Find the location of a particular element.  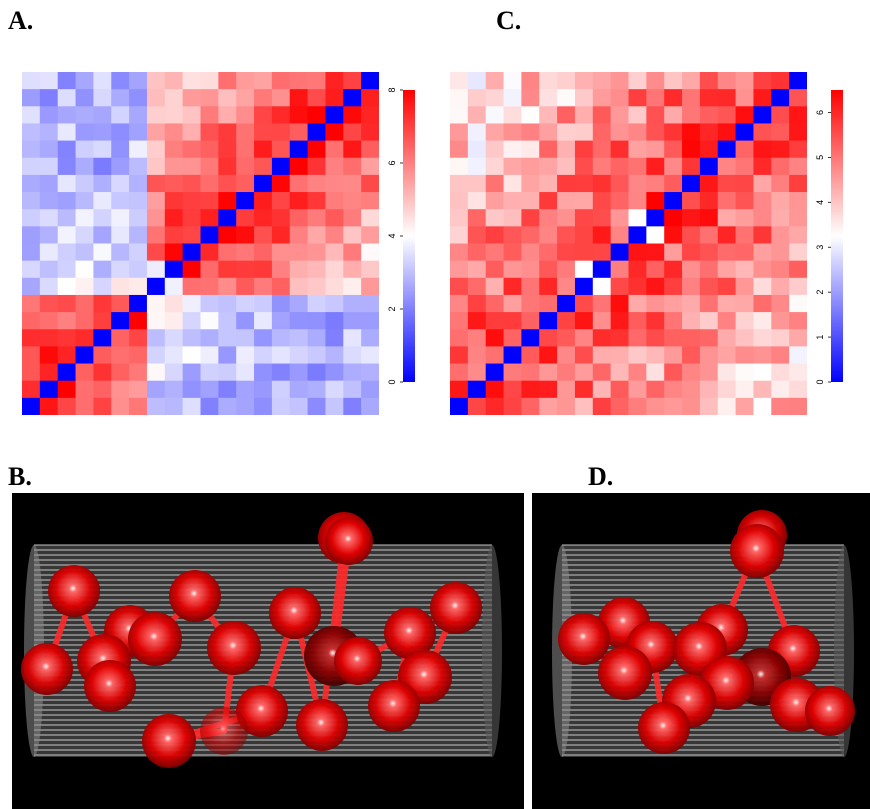

colorbar-tick-label: 0 is located at coordinates (392, 381).